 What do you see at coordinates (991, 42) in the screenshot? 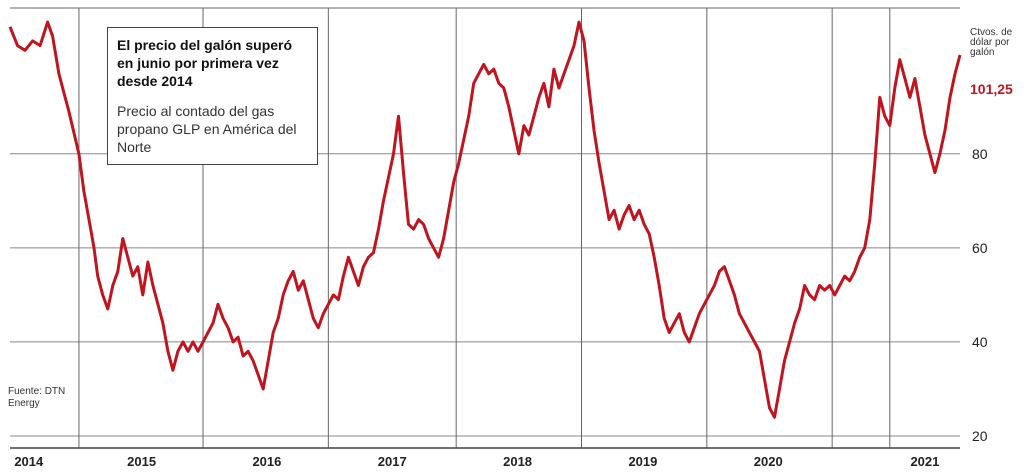
I see `y-axis-unit-label: Ctvos. de dólar por galón` at bounding box center [991, 42].